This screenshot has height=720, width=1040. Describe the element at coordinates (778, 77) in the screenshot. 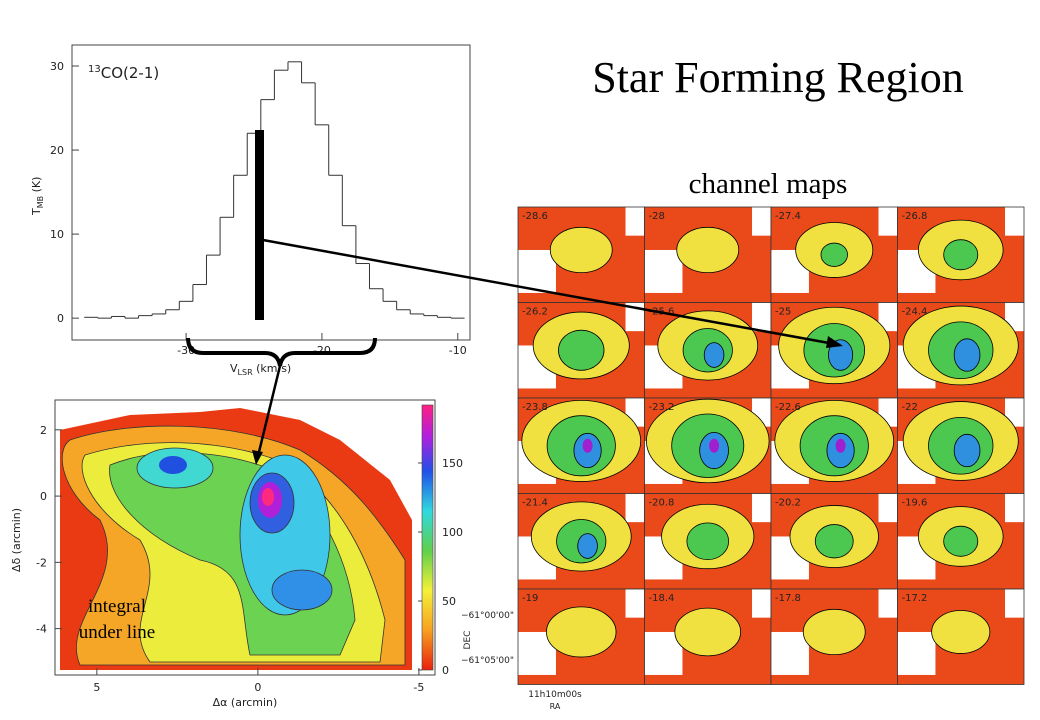

I see `slide-title: Star Forming Region` at that location.